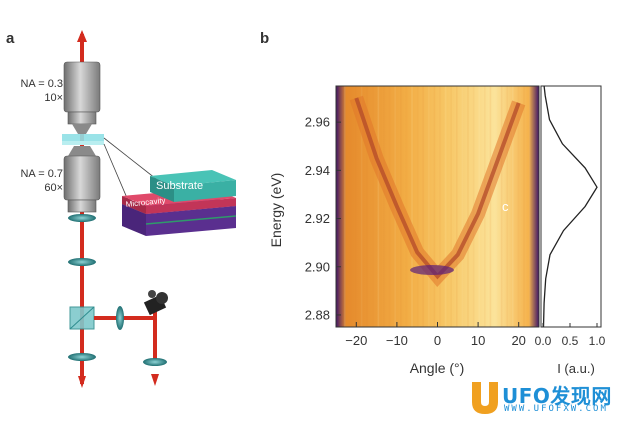  What do you see at coordinates (10, 38) in the screenshot?
I see `panel-a-letter: a` at bounding box center [10, 38].